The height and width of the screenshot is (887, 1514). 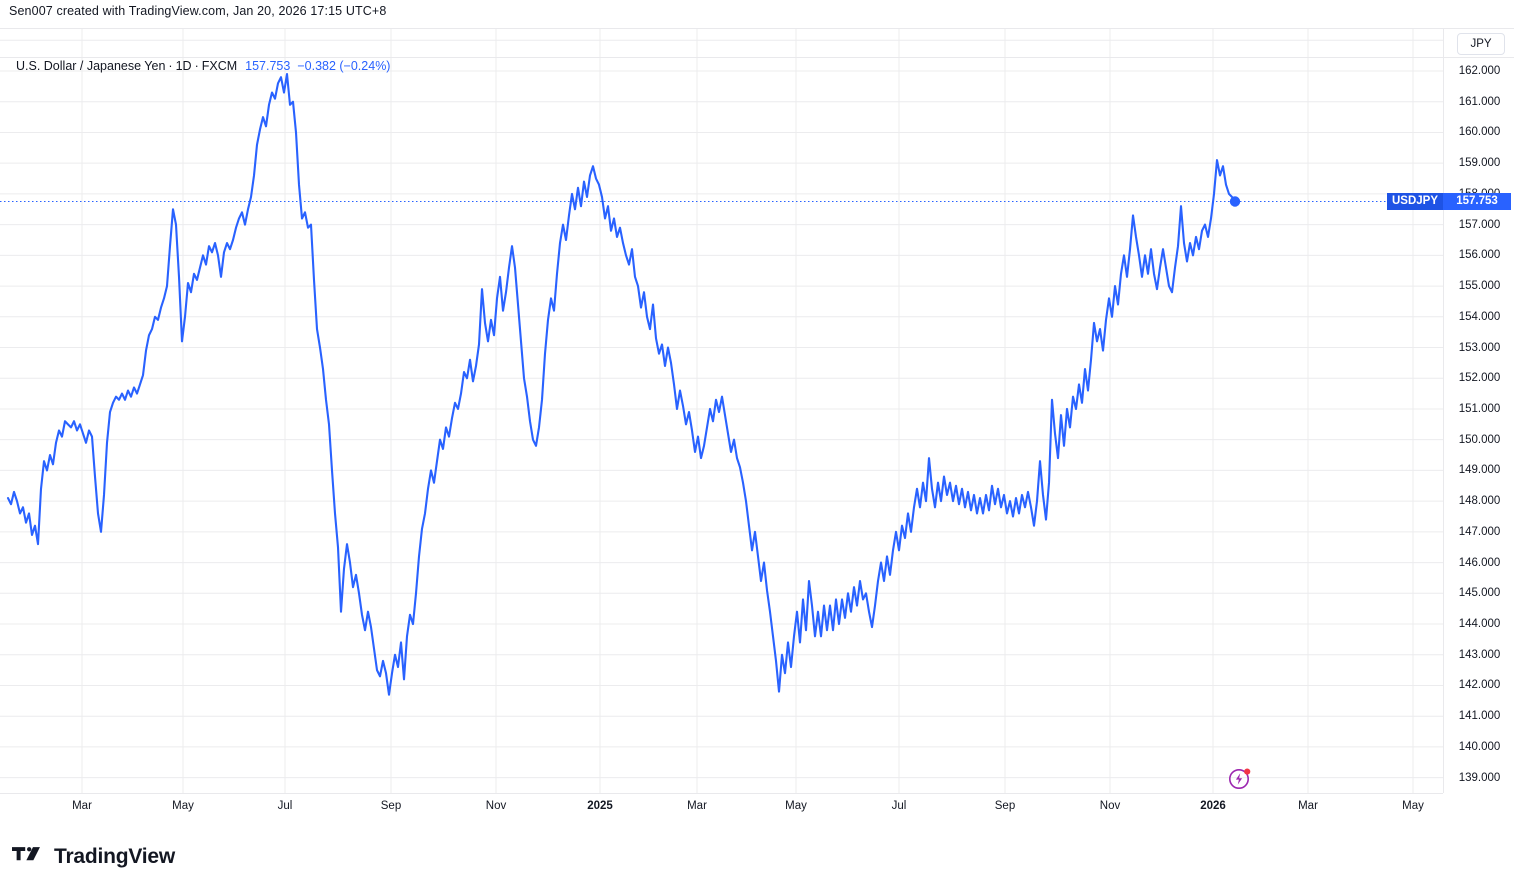 What do you see at coordinates (1479, 71) in the screenshot?
I see `price-tick-label: 162.000` at bounding box center [1479, 71].